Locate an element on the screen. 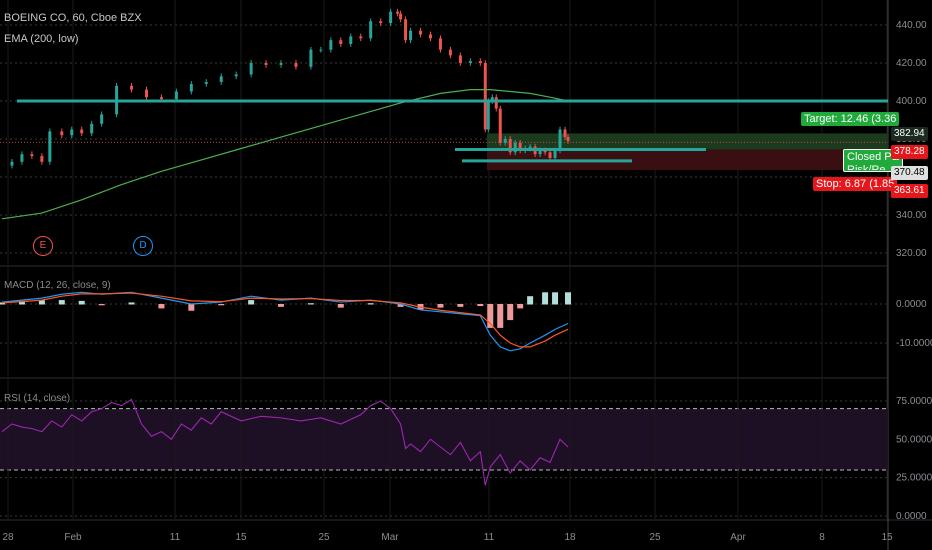  time-tick-label: 18 is located at coordinates (570, 537).